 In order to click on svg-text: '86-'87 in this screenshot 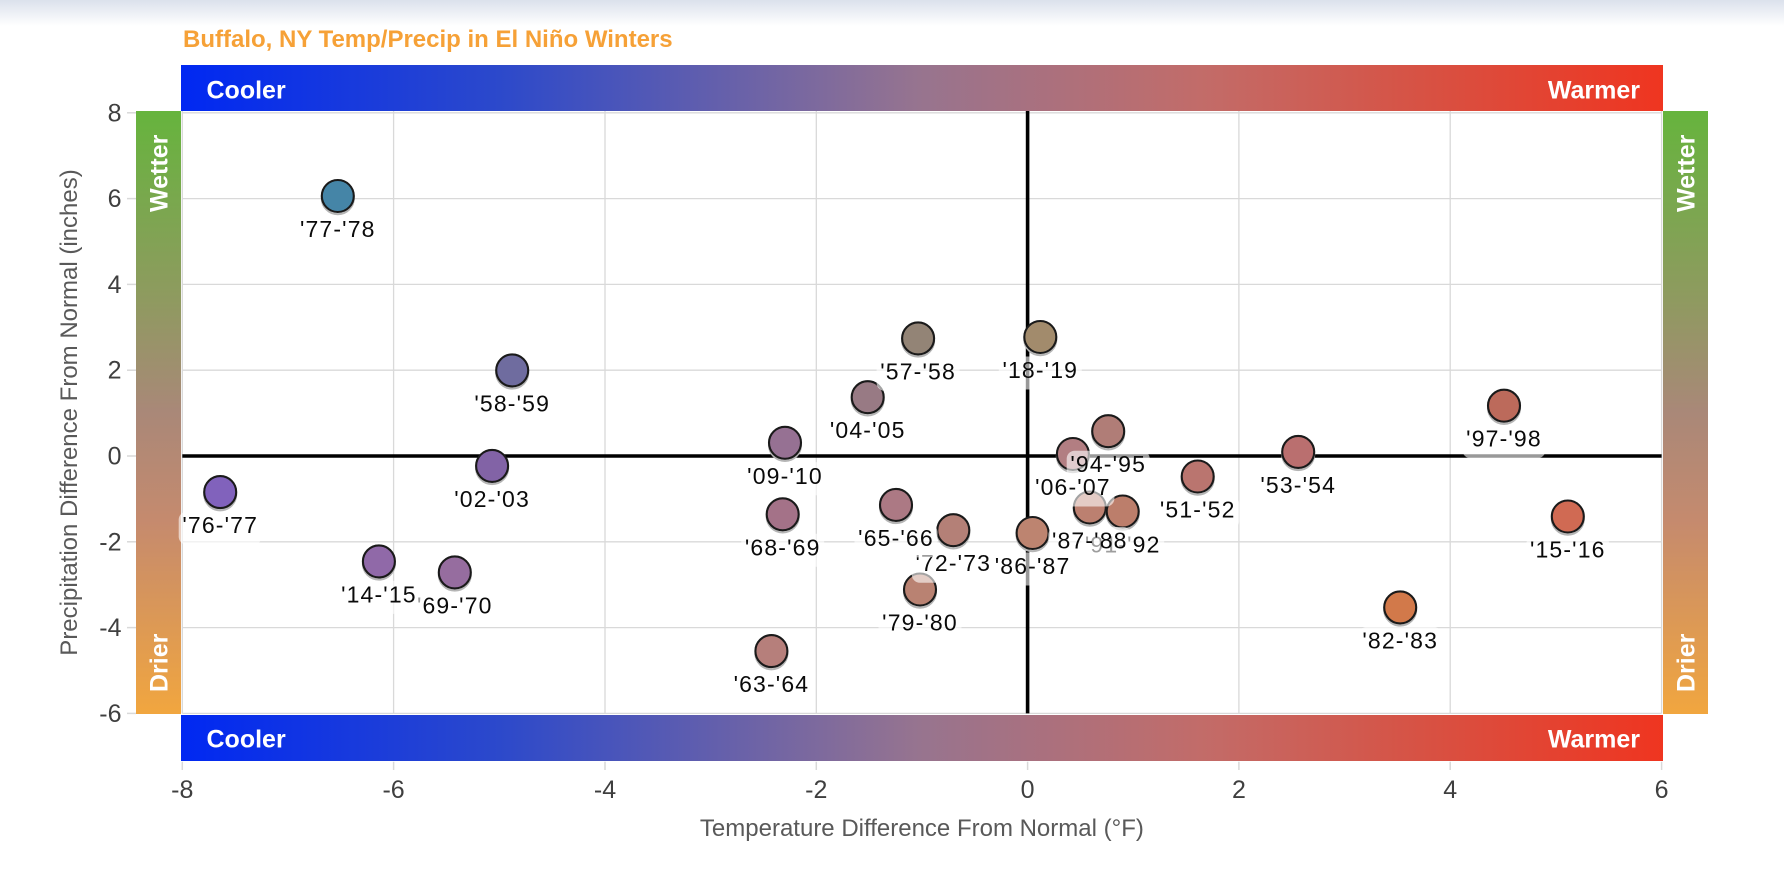, I will do `click(1033, 566)`.